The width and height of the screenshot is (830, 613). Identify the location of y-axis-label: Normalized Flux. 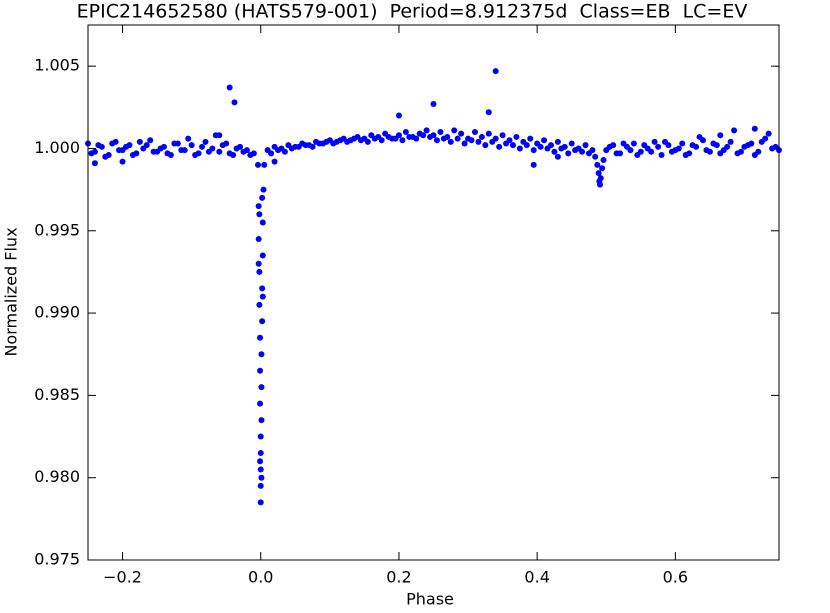
(11, 291).